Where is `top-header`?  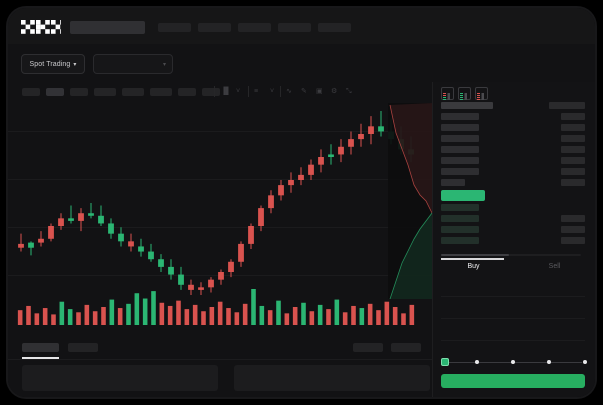
top-header is located at coordinates (301, 26).